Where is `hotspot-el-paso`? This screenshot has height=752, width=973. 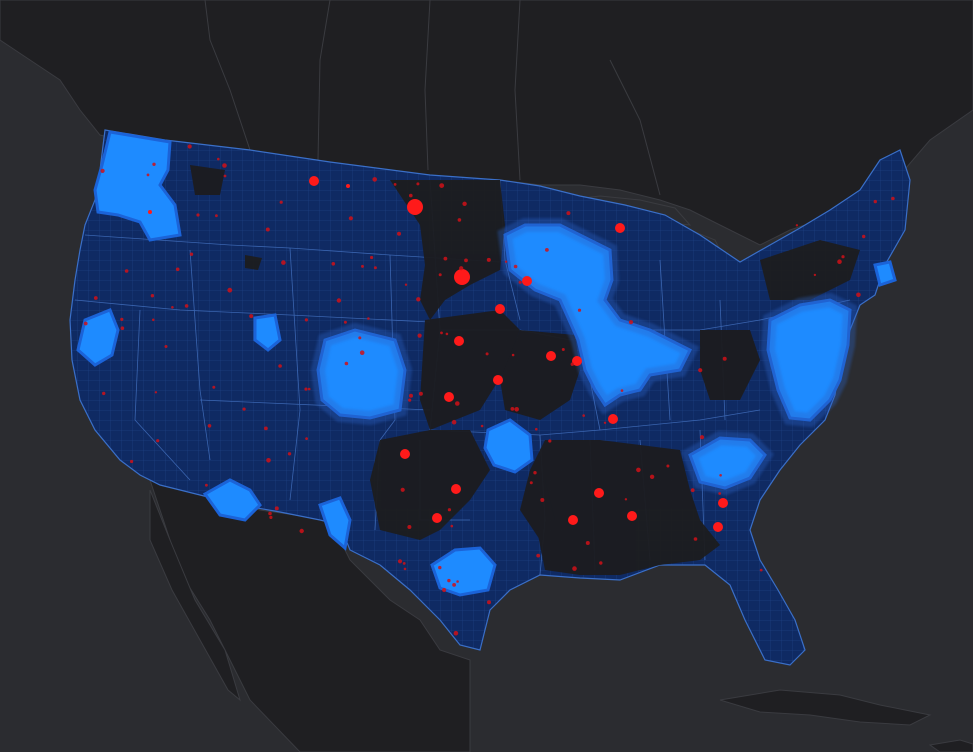 hotspot-el-paso is located at coordinates (335, 523).